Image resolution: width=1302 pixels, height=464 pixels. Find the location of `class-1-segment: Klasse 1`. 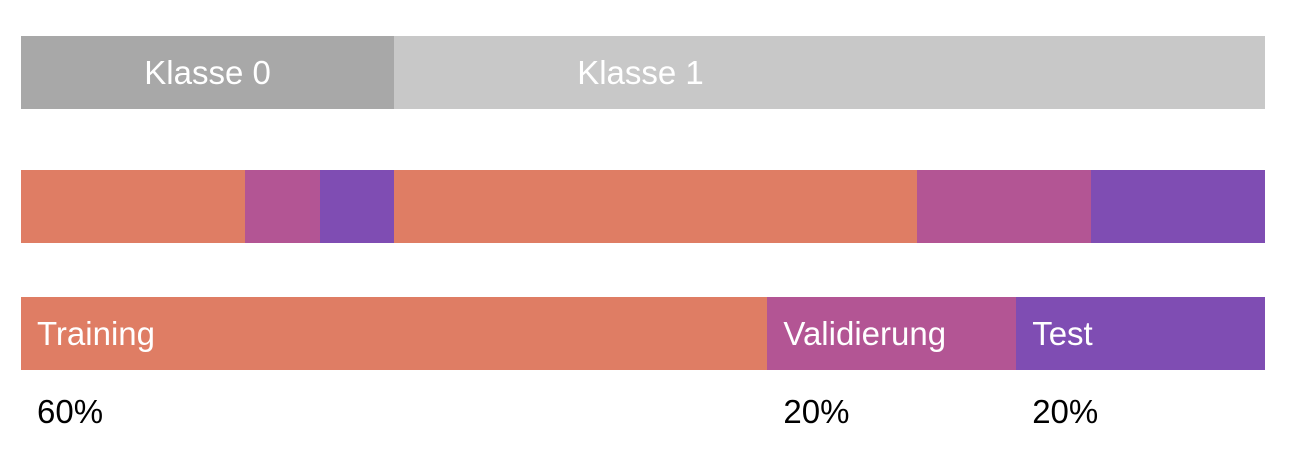

class-1-segment: Klasse 1 is located at coordinates (829, 72).